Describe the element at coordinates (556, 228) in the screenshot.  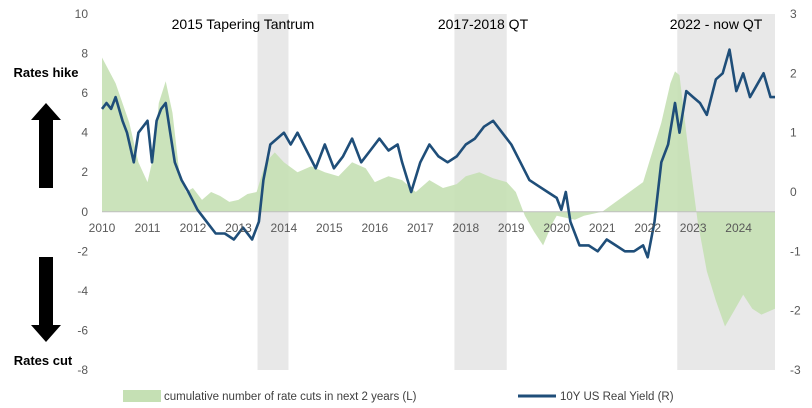
I see `x-tick-label: 2020` at that location.